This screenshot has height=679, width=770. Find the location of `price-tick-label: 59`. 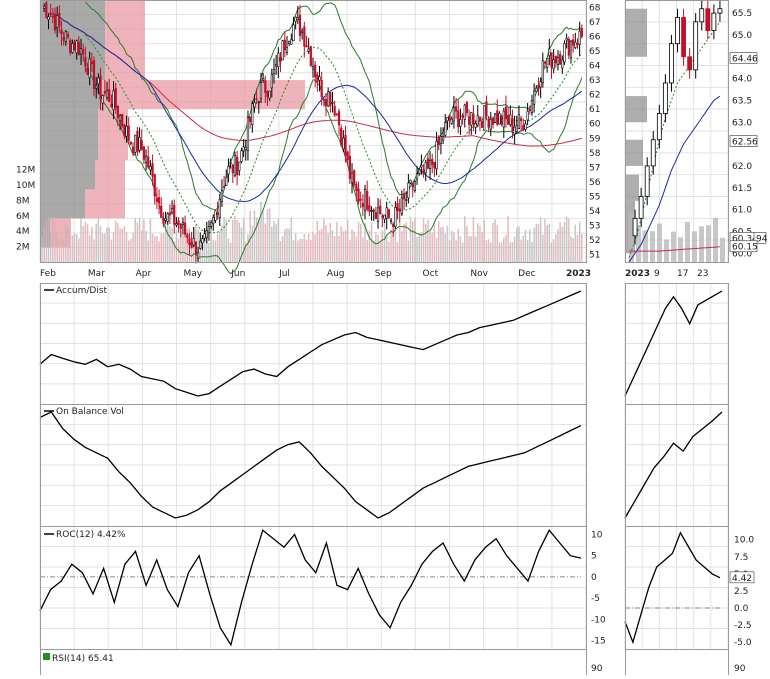

price-tick-label: 59 is located at coordinates (595, 139).